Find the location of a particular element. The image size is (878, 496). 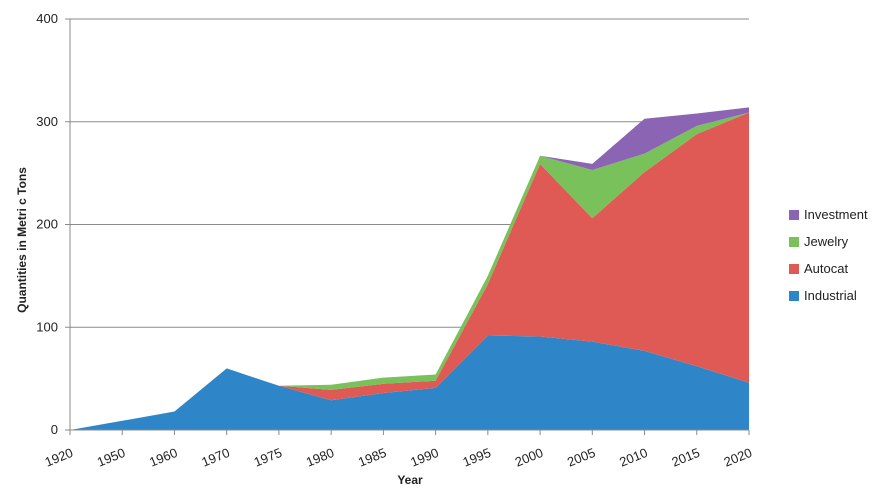

x-tick-label: 2010 is located at coordinates (633, 457).